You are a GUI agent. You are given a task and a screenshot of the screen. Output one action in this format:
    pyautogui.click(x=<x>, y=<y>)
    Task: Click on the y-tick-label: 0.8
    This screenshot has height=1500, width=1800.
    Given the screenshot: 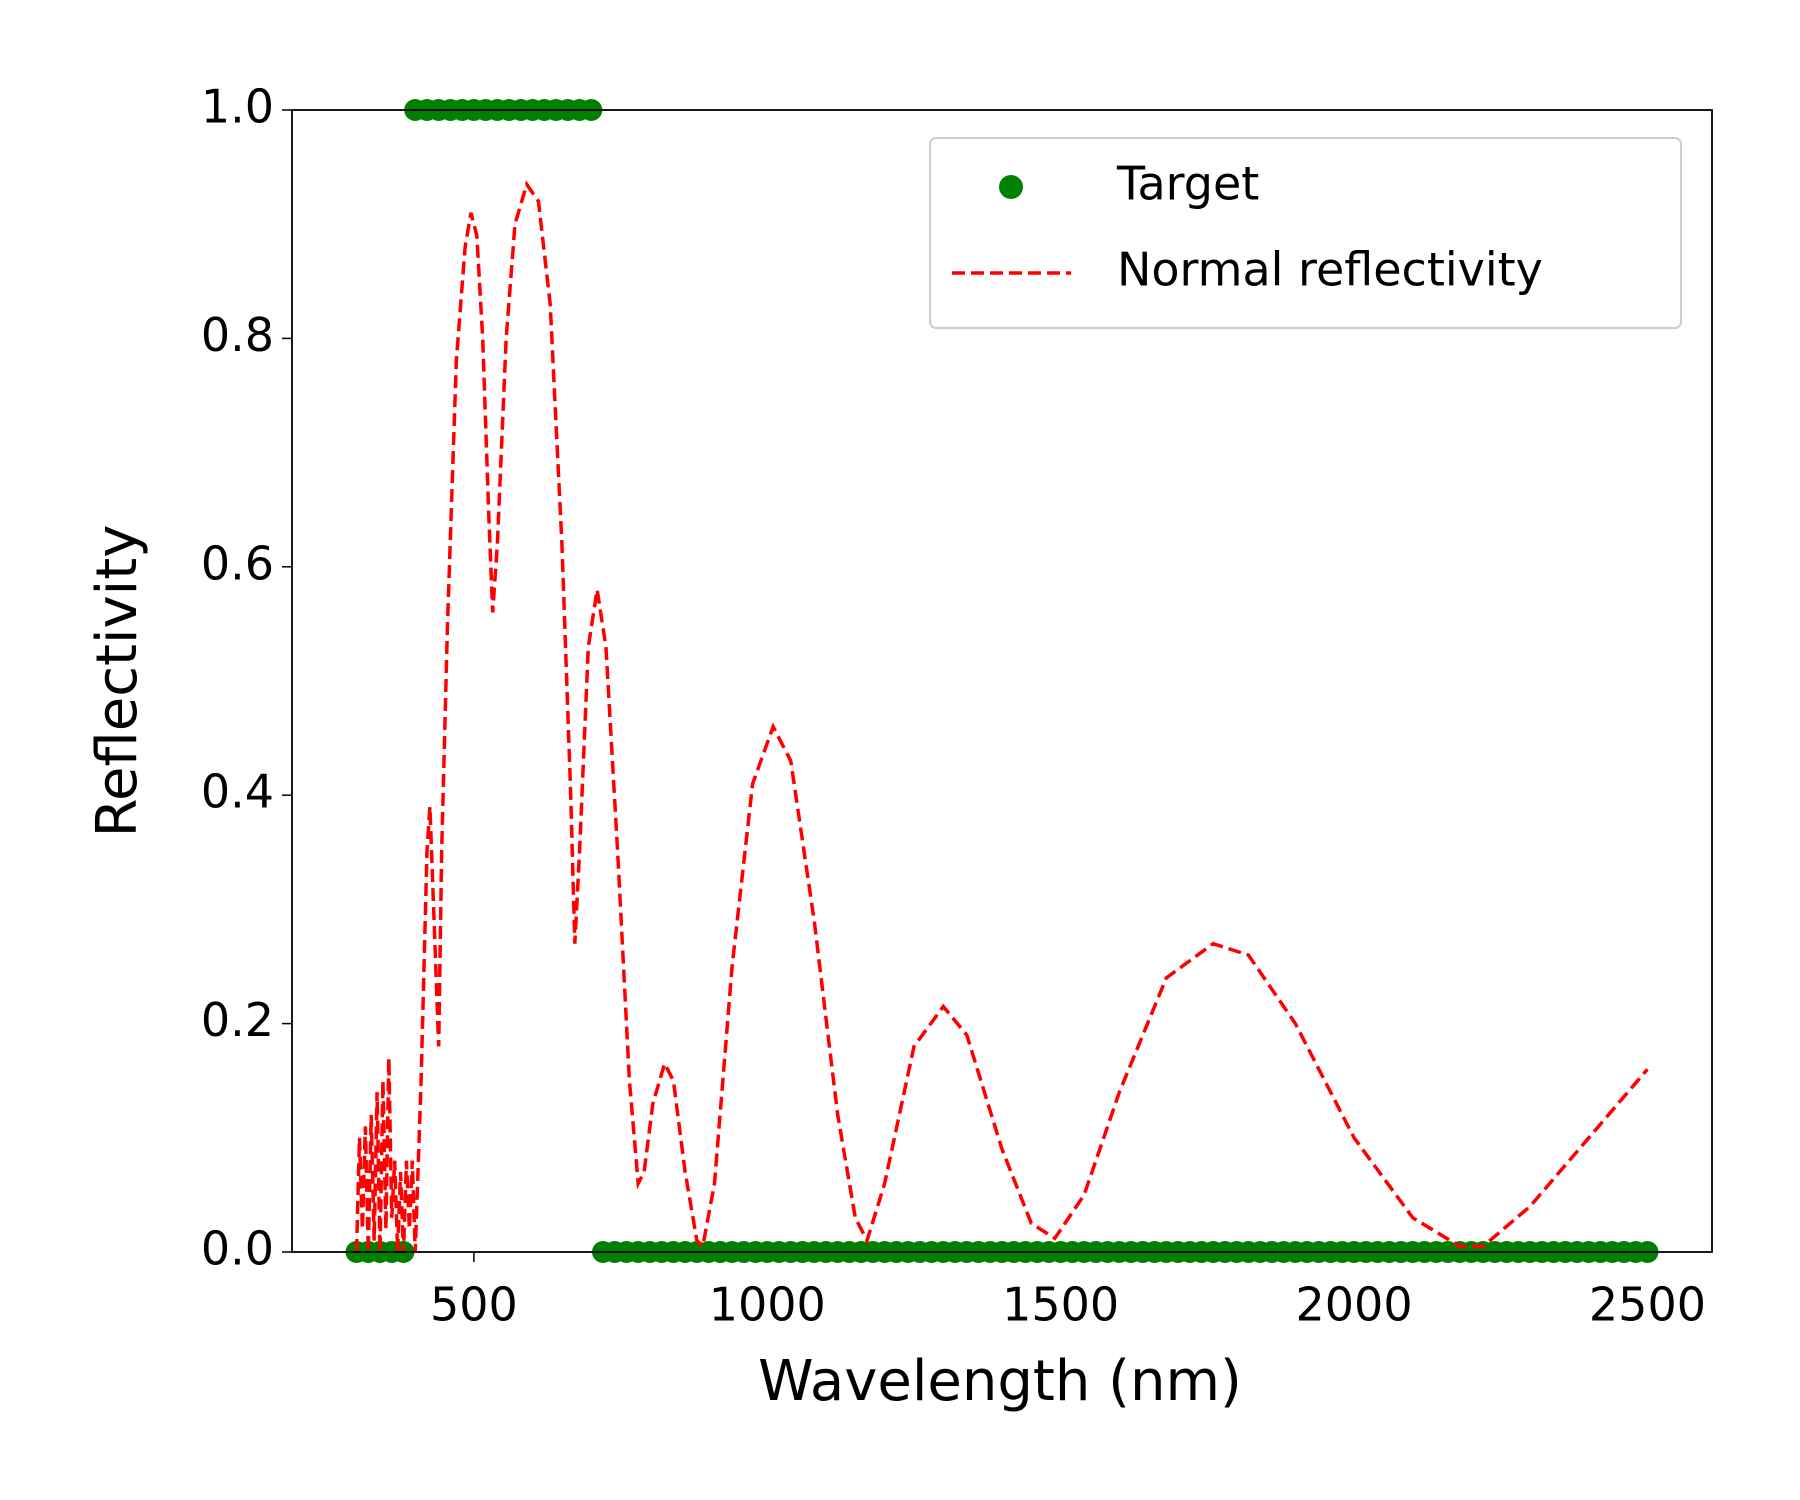 What is the action you would take?
    pyautogui.click(x=237, y=335)
    